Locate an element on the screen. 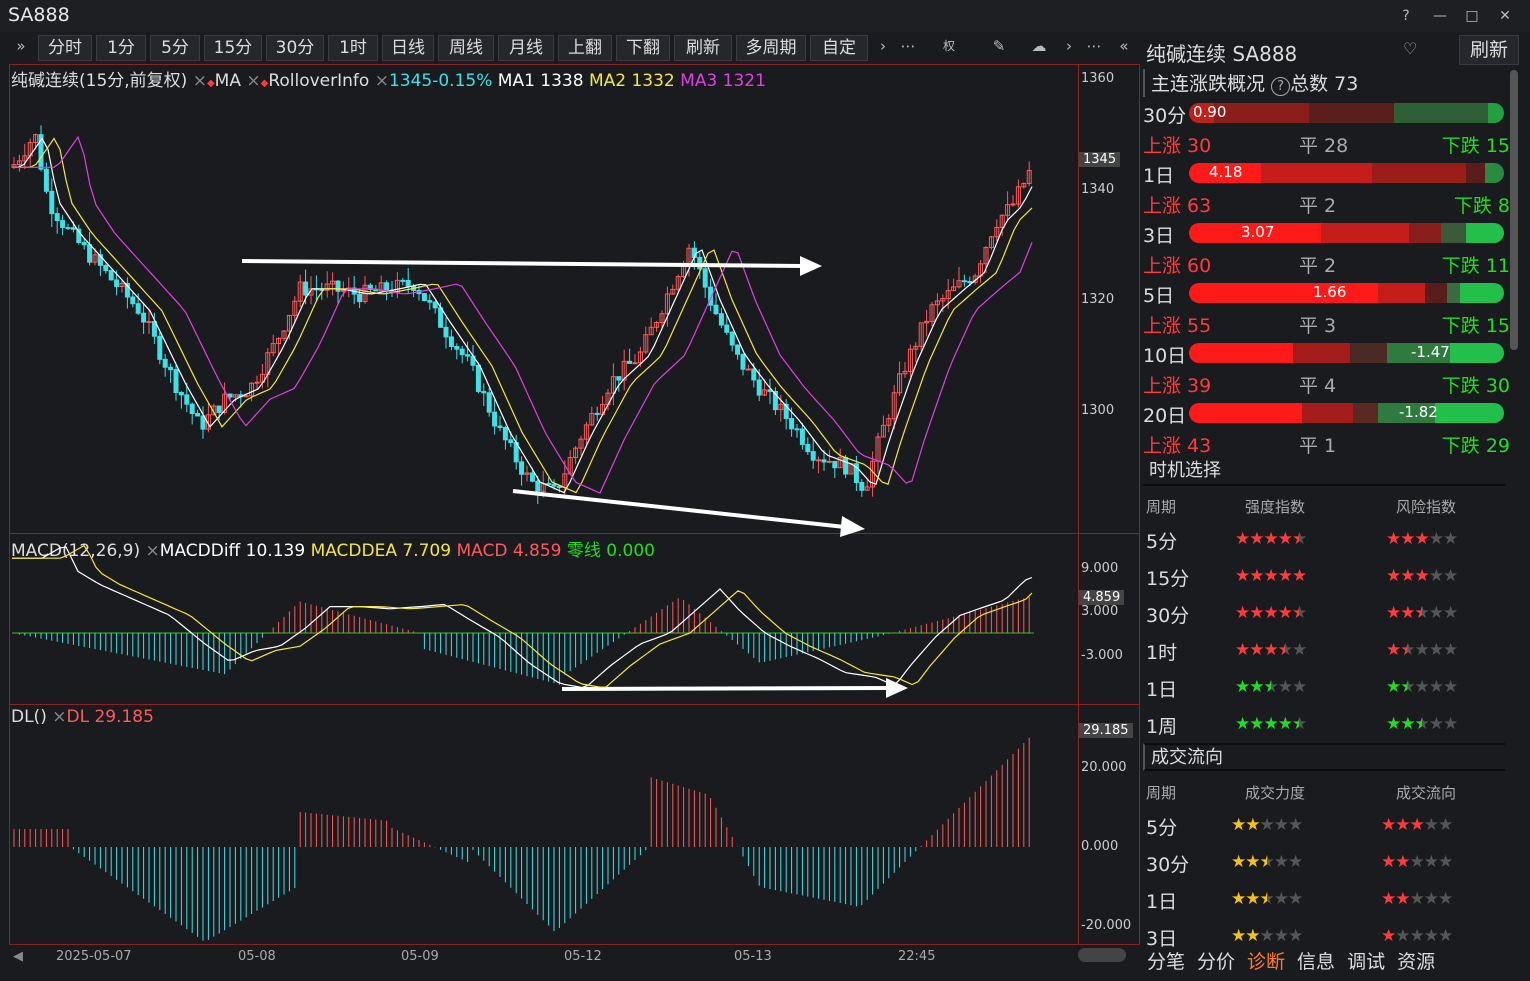 The height and width of the screenshot is (981, 1530). rollover-label: RolloverInfo is located at coordinates (319, 81).